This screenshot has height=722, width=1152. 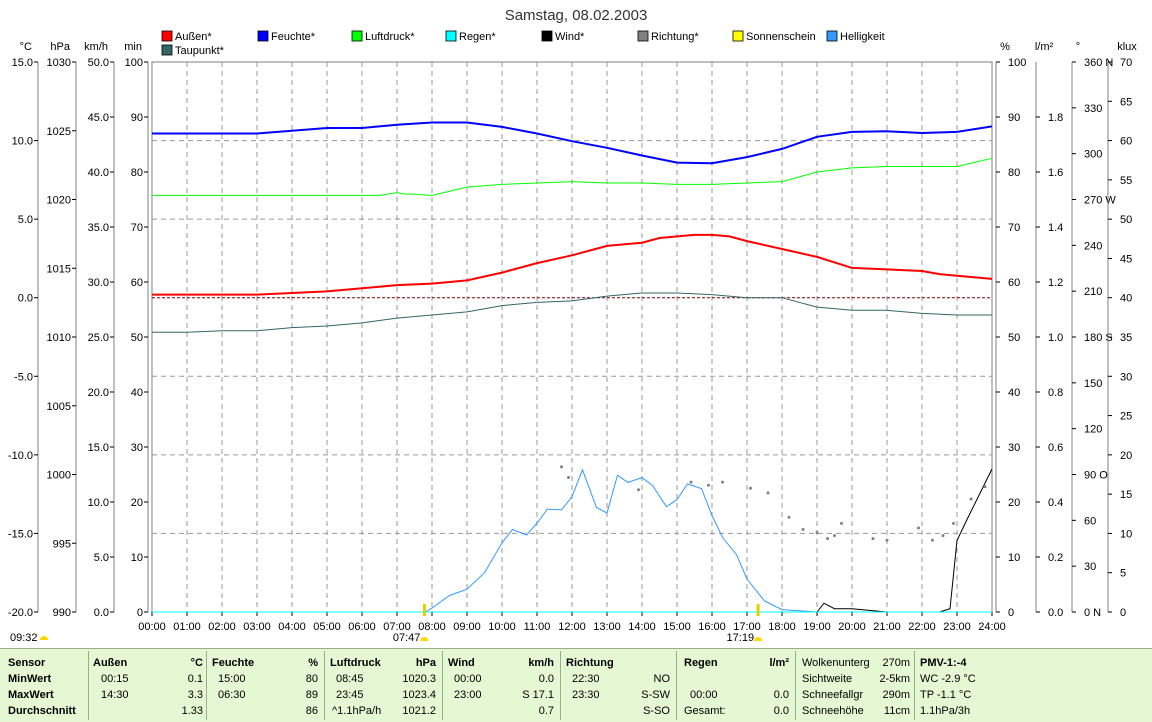 What do you see at coordinates (1055, 613) in the screenshot?
I see `y-tick-label: 0.0` at bounding box center [1055, 613].